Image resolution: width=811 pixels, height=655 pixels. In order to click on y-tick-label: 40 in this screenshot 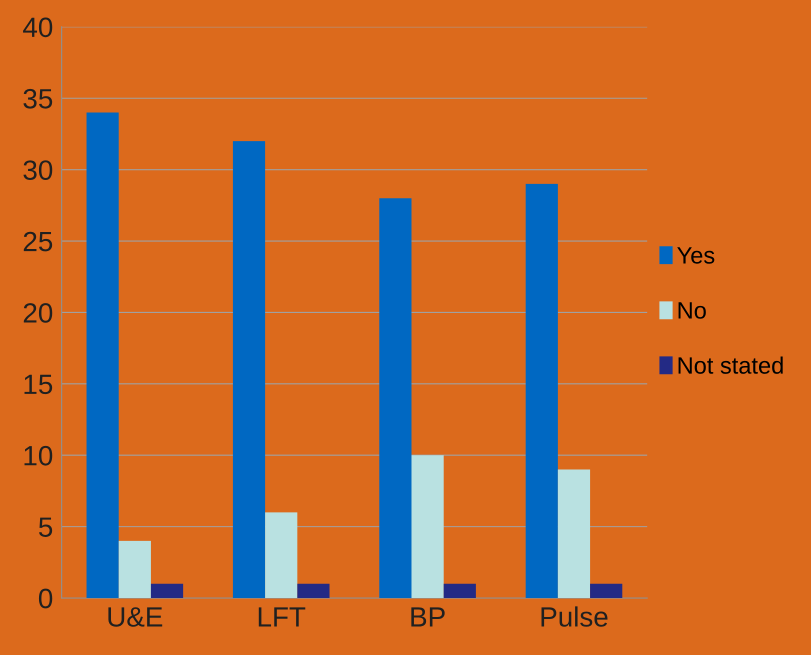, I will do `click(37, 28)`.